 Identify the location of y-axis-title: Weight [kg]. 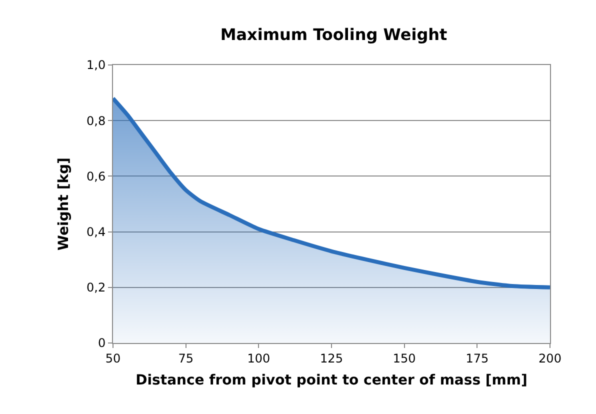
(64, 204).